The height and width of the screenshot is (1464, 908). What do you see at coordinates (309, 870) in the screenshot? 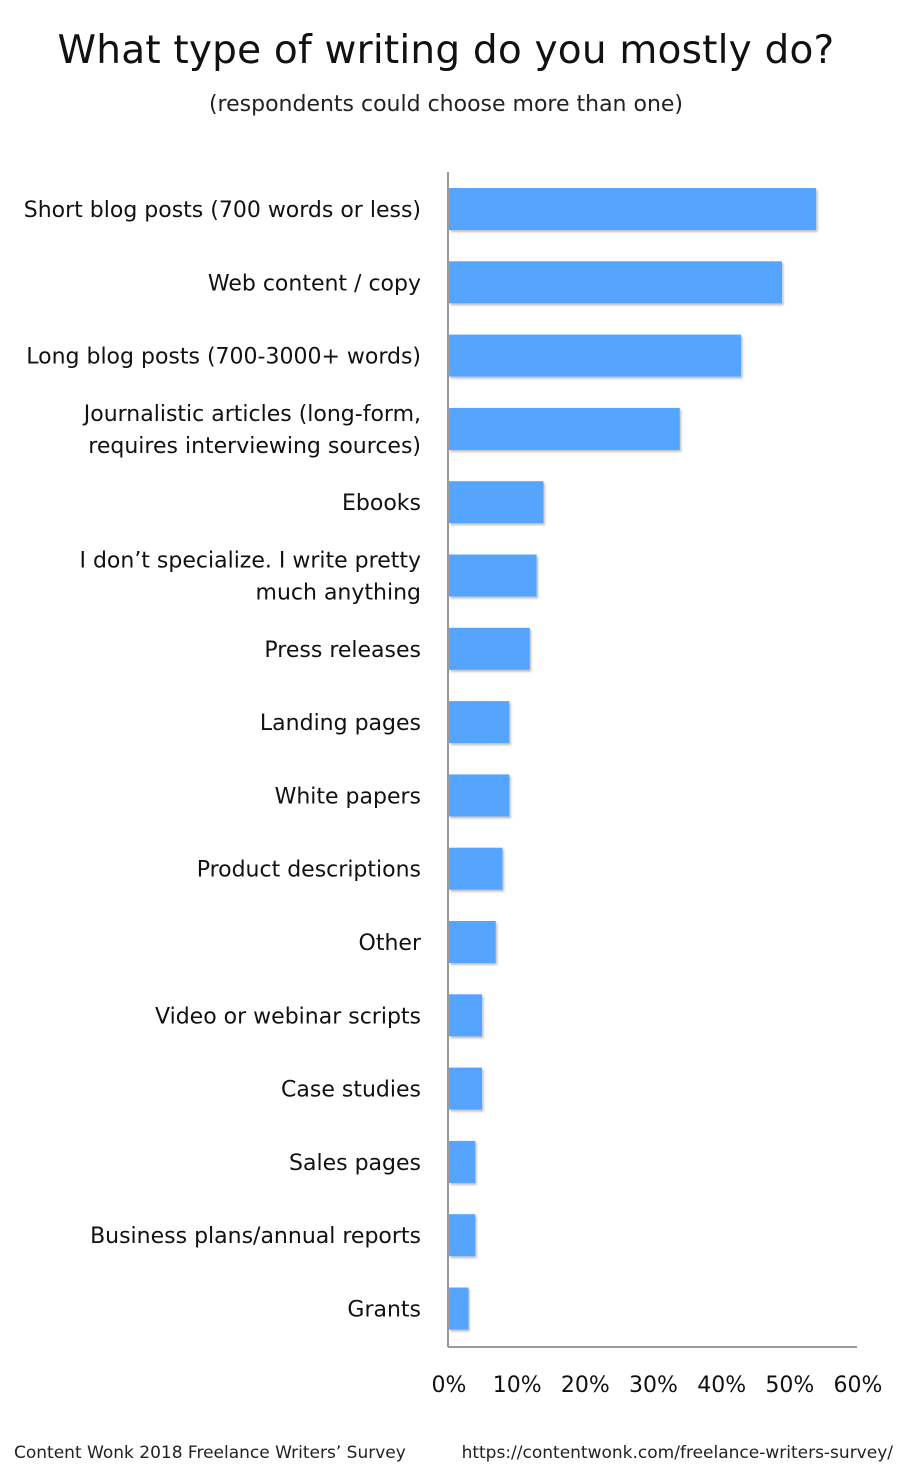
I see `category-label-9: Product descriptions` at bounding box center [309, 870].